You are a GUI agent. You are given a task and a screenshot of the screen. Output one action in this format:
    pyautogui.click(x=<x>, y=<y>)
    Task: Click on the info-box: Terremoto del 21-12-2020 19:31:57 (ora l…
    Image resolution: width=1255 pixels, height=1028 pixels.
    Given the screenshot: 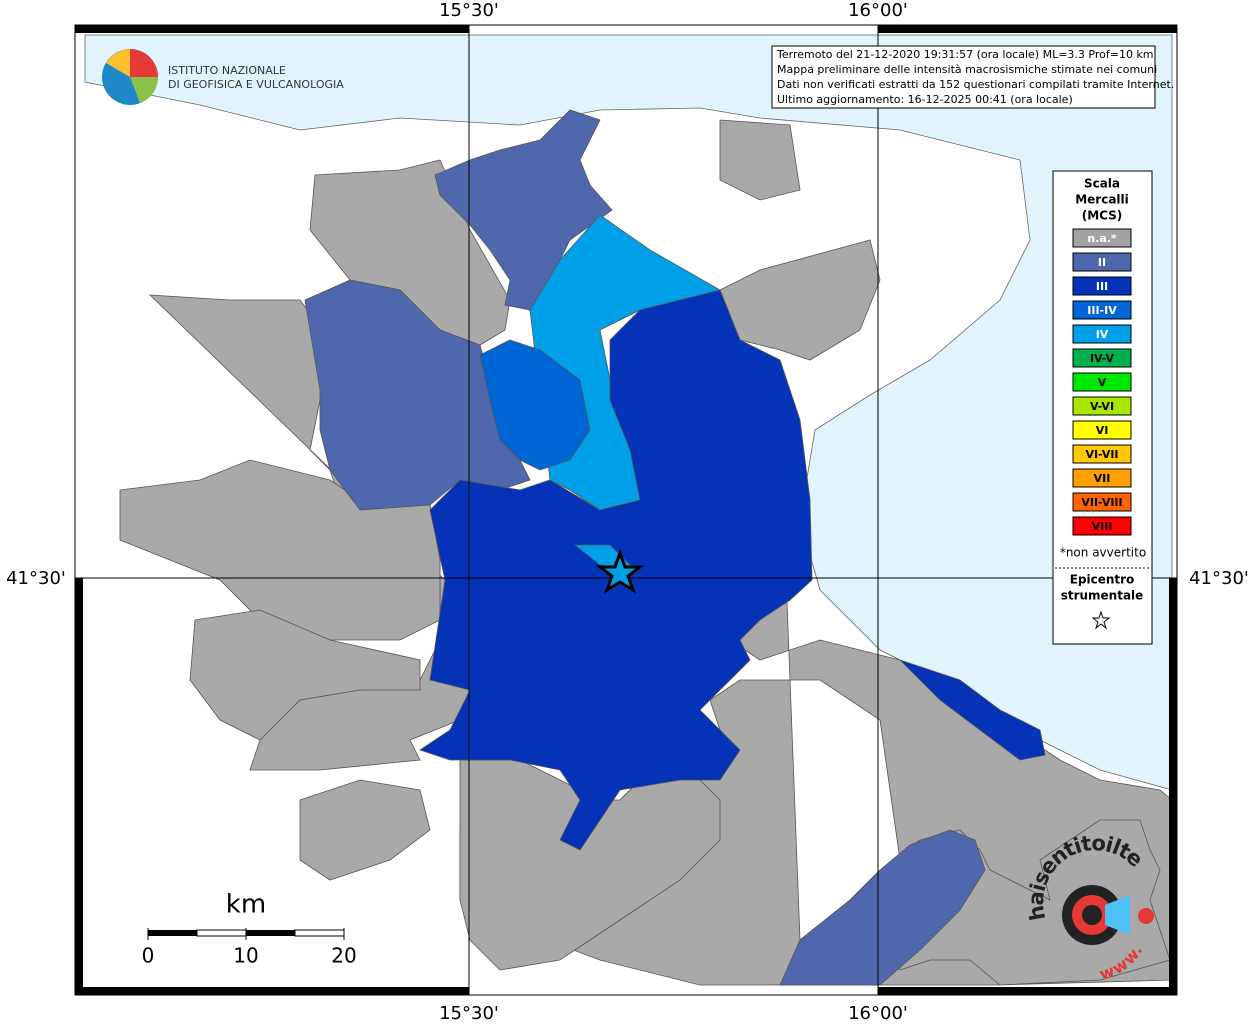 What is the action you would take?
    pyautogui.click(x=972, y=77)
    